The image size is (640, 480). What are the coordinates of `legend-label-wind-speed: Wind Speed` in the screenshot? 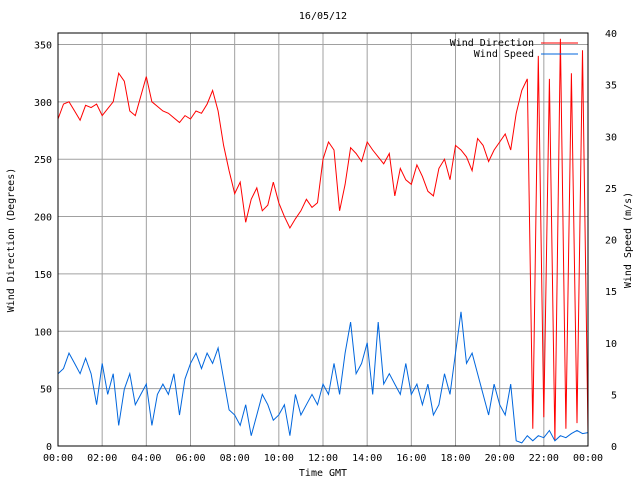 It's located at (504, 54).